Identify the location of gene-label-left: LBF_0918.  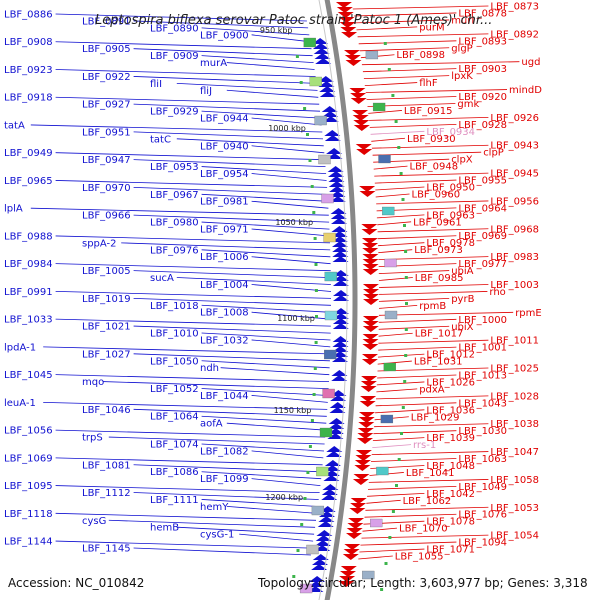
(28, 98).